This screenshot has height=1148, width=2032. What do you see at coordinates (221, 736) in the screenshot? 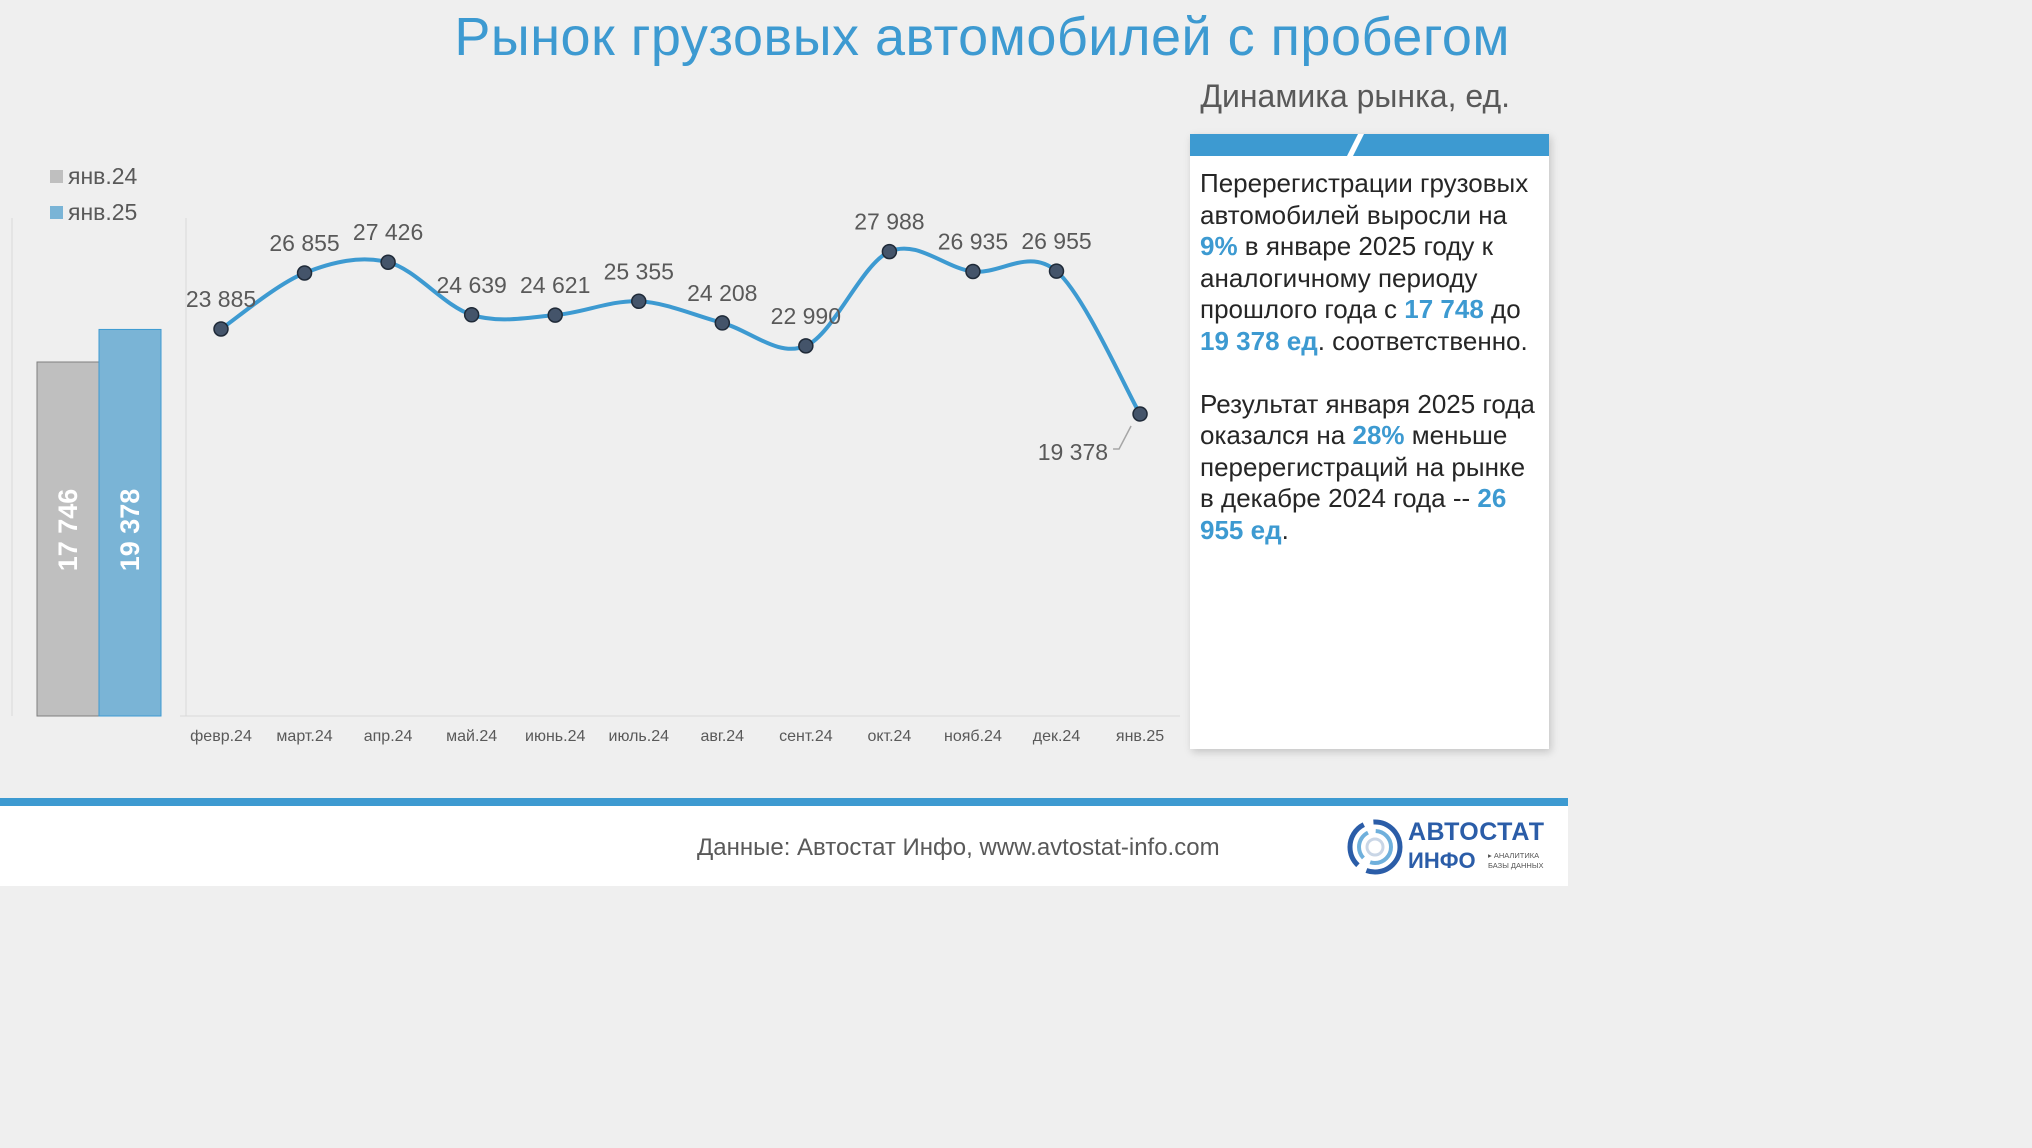
I see `x-tick-label-0: февр.24` at bounding box center [221, 736].